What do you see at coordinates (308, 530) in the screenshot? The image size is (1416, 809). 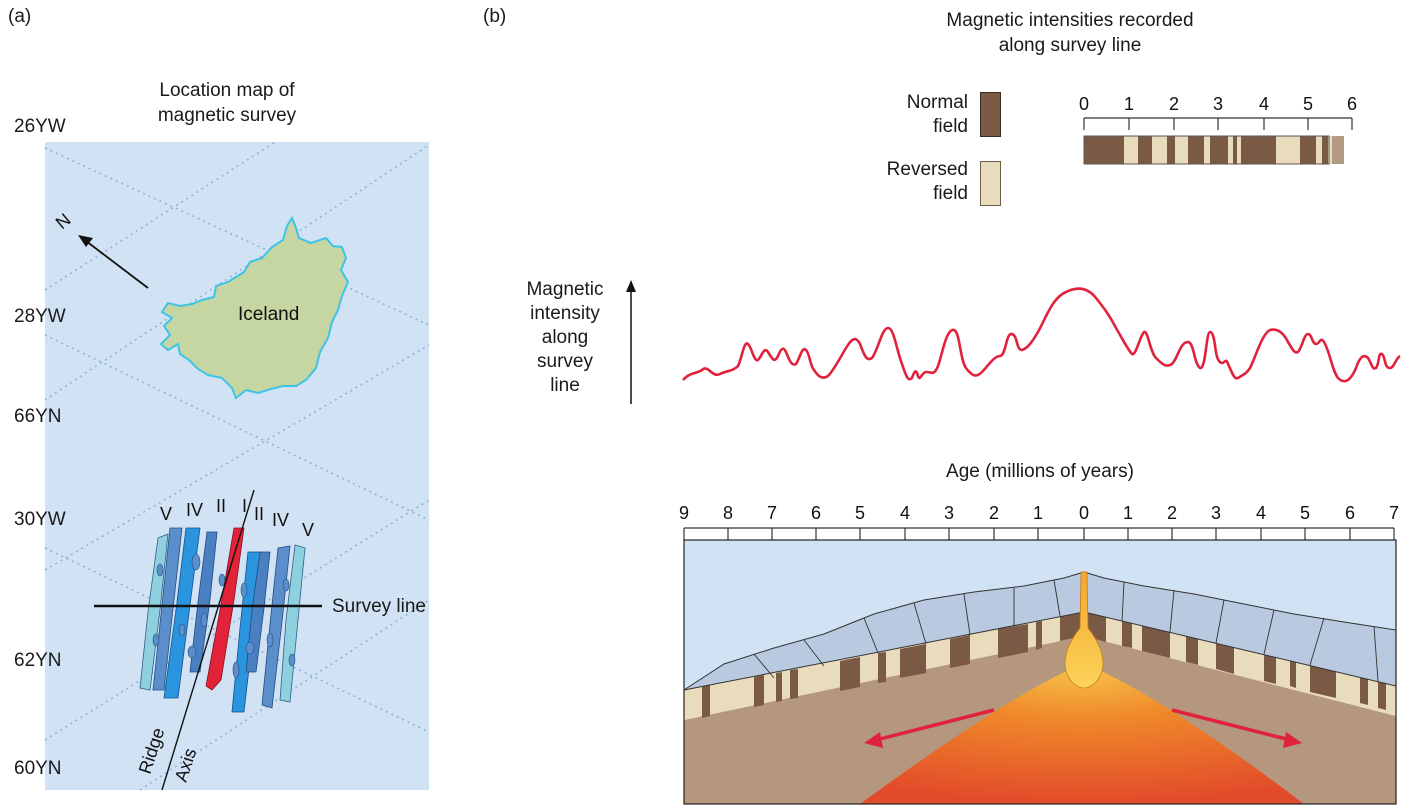 I see `stripe-label-v-right: V` at bounding box center [308, 530].